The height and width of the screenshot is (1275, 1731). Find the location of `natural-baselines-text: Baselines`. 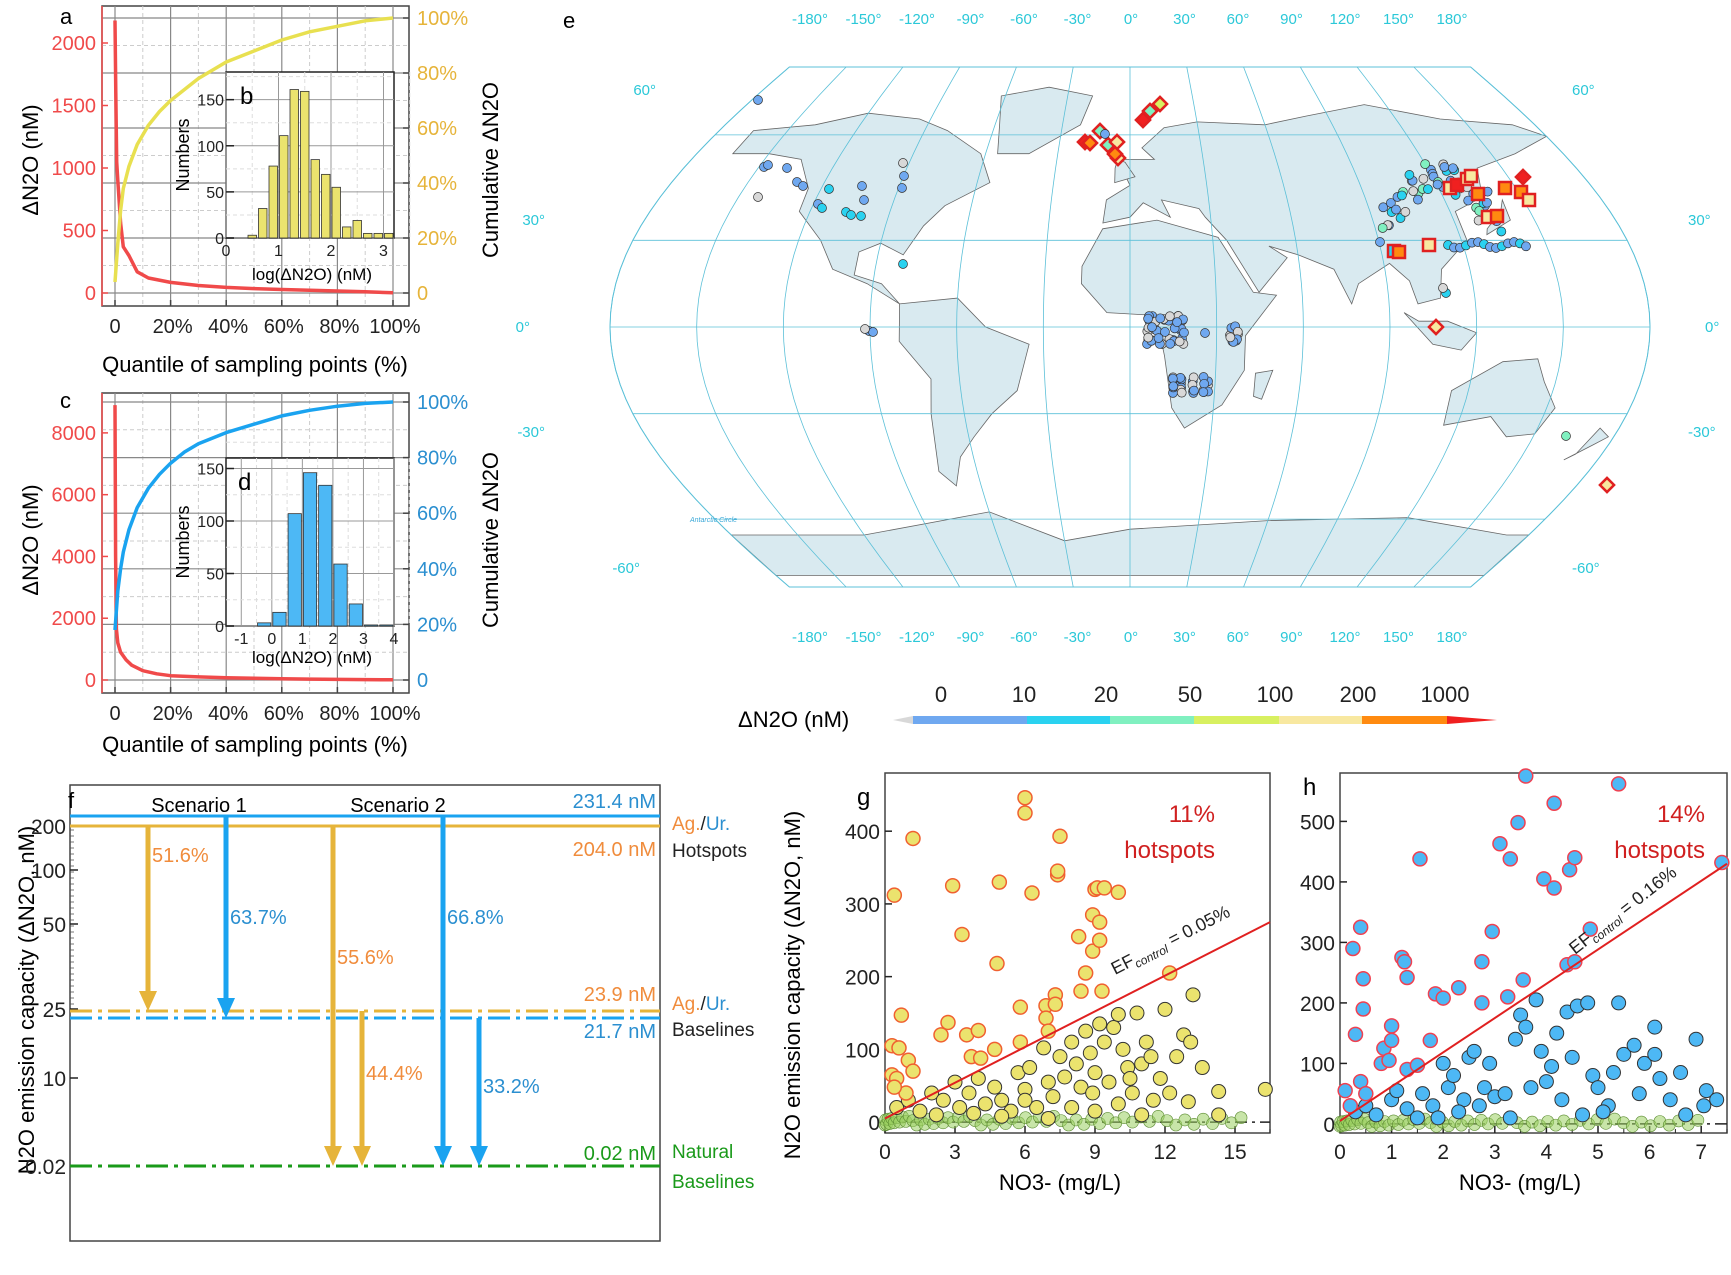

natural-baselines-text: Baselines is located at coordinates (713, 1182).